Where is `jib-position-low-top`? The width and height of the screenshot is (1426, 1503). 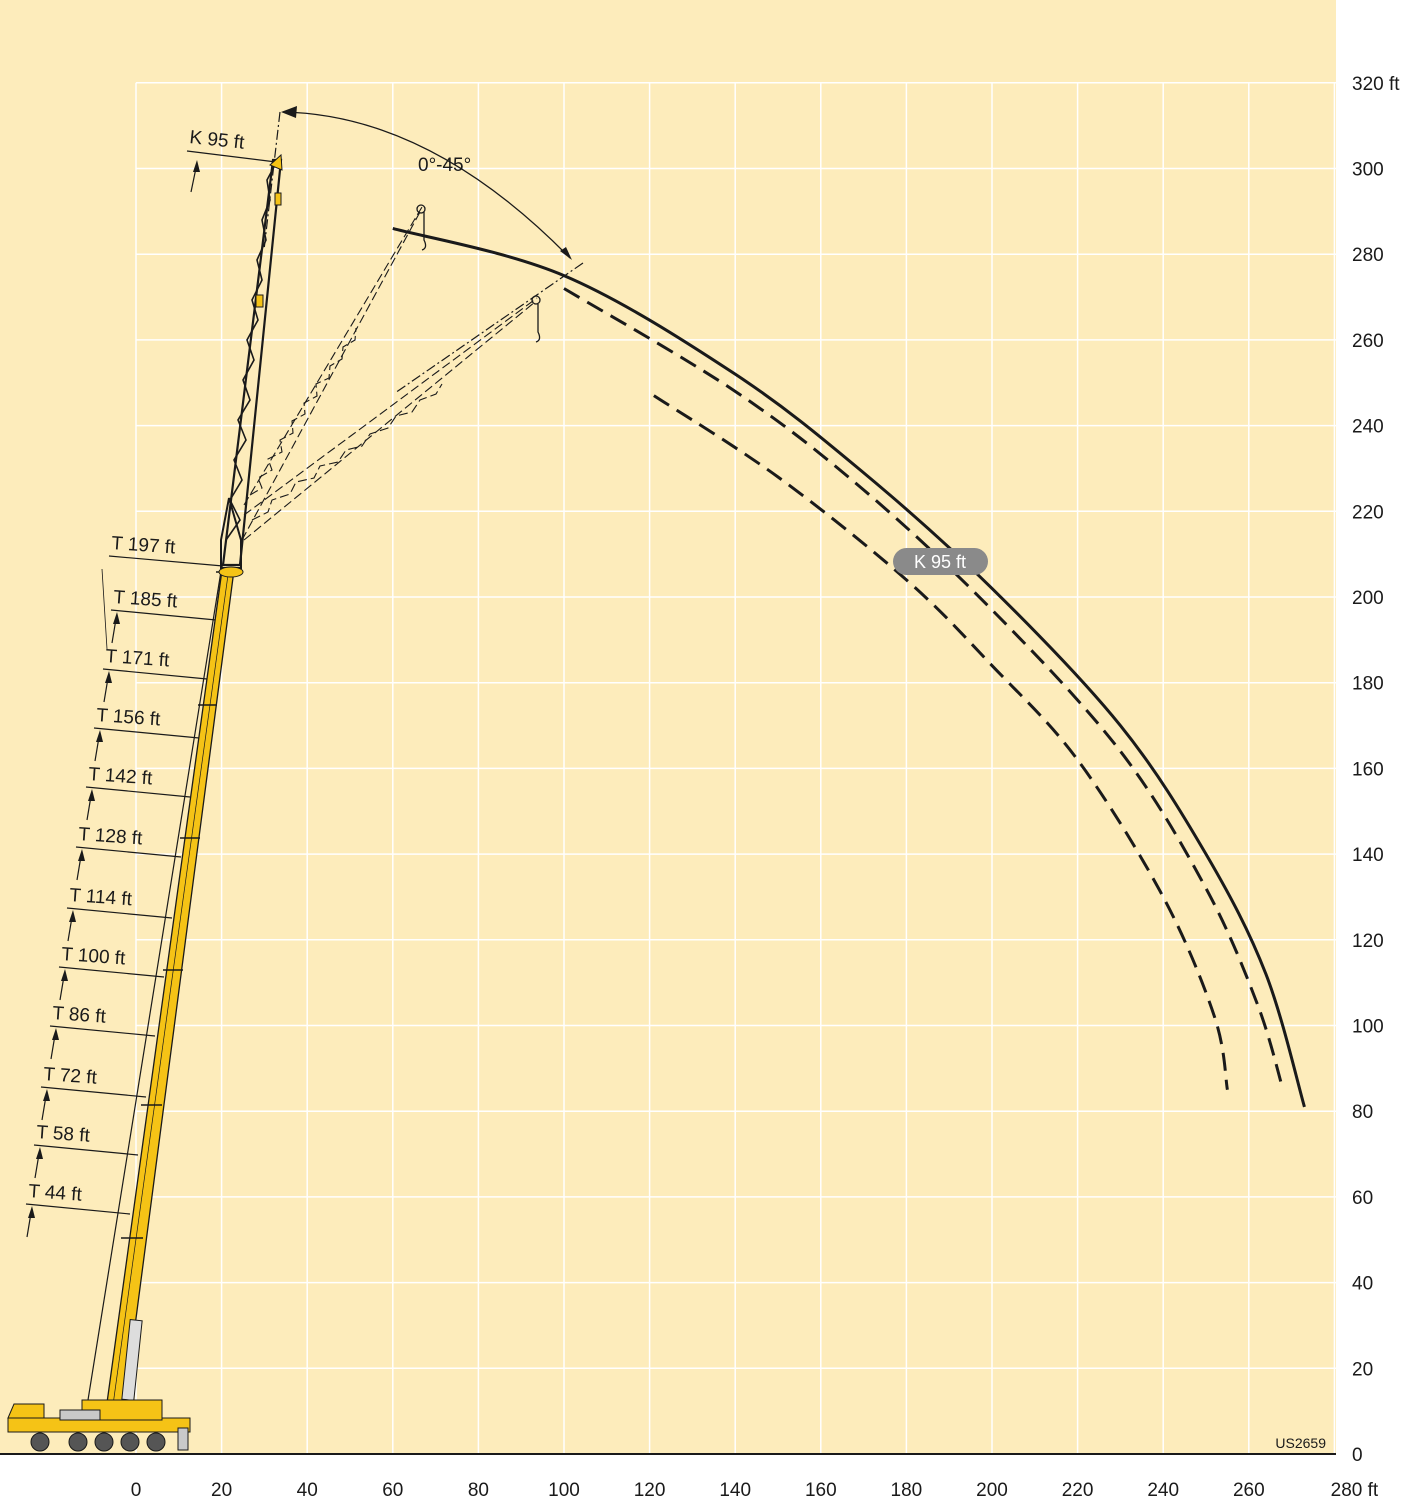 jib-position-low-top is located at coordinates (390, 406).